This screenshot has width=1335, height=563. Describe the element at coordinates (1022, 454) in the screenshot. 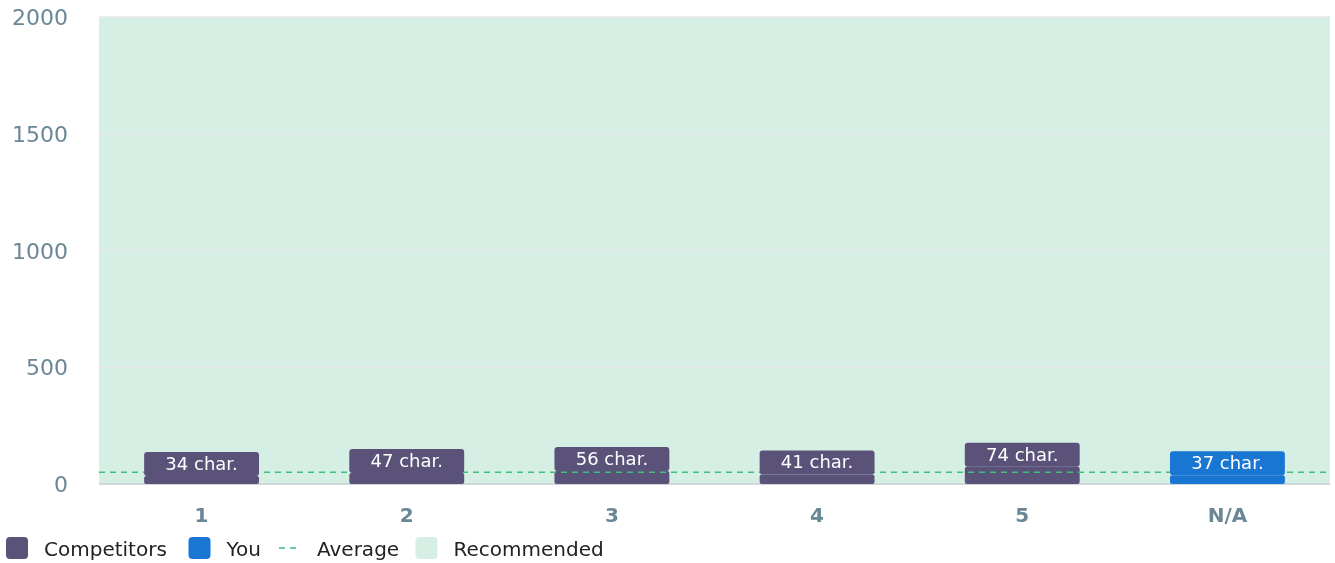

I see `data-label: 74 char.` at that location.